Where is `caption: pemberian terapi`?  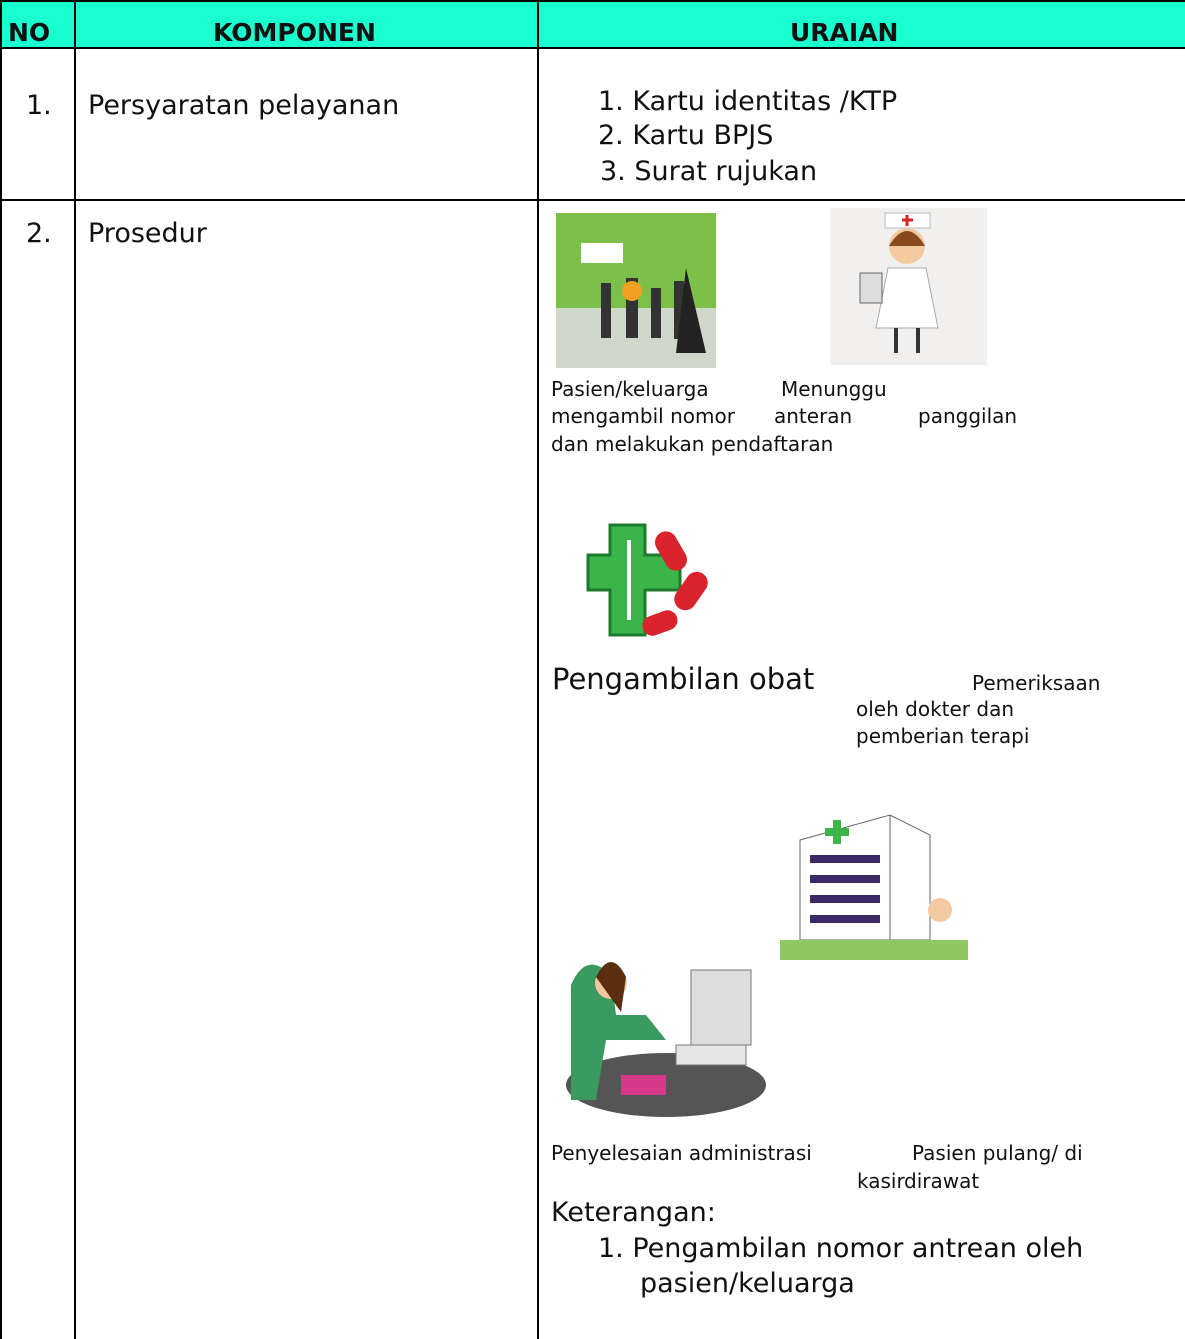
caption: pemberian terapi is located at coordinates (943, 736).